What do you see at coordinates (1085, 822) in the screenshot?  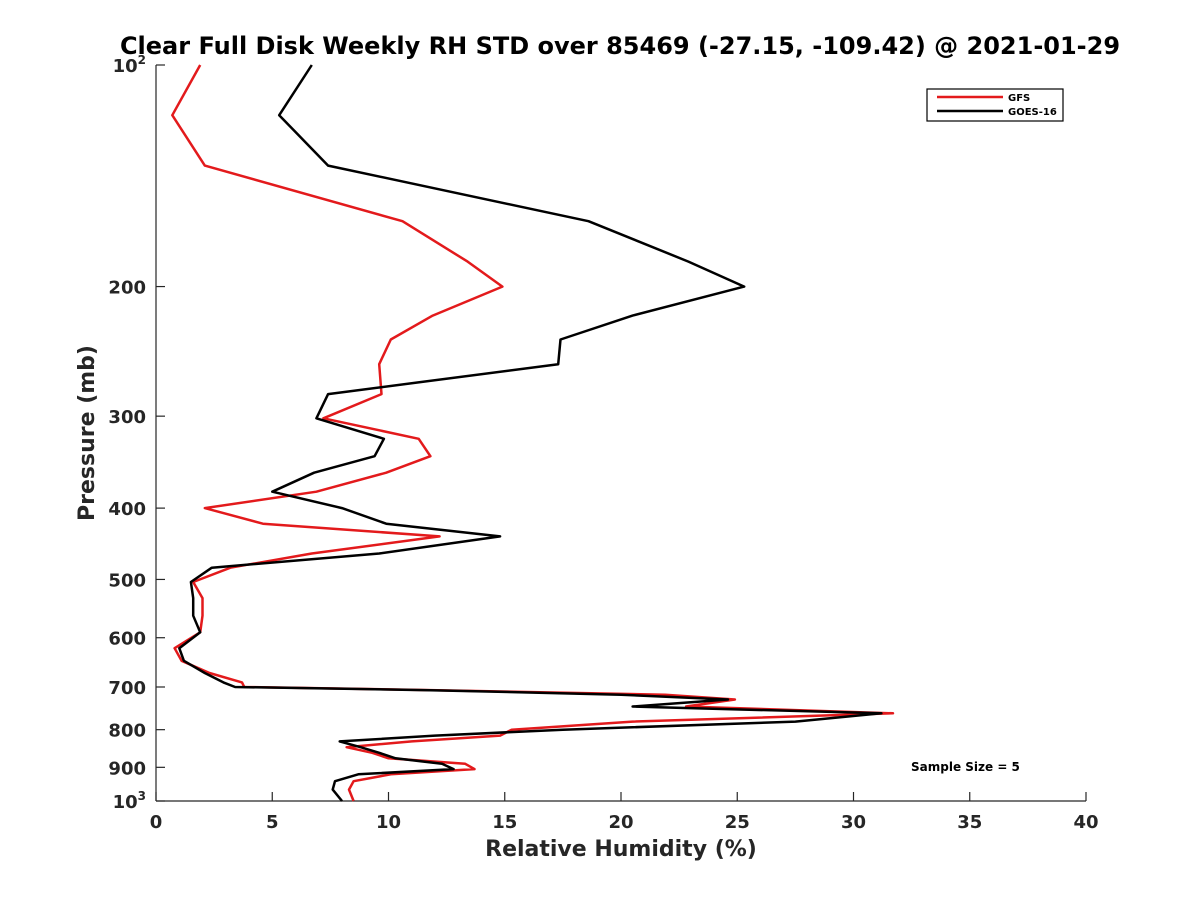 I see `x-tick-label: 40` at bounding box center [1085, 822].